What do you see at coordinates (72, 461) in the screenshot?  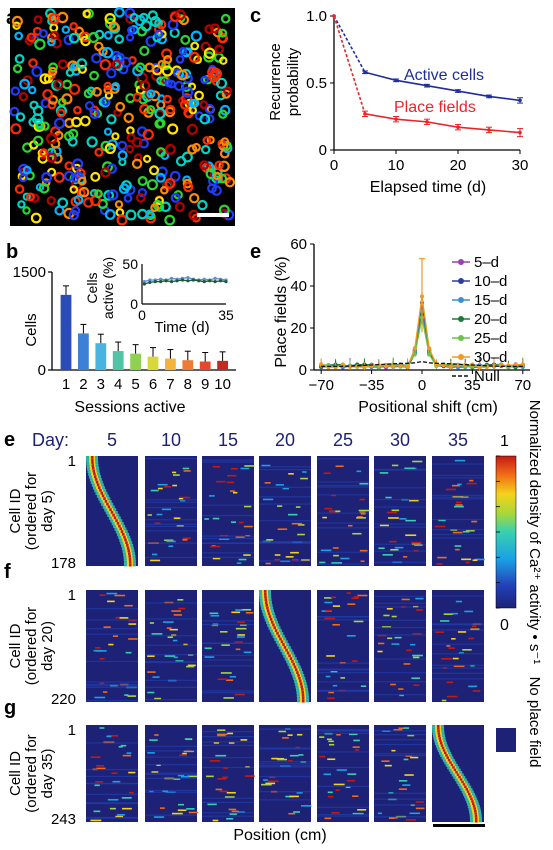 I see `heatmap-first-id: 1` at bounding box center [72, 461].